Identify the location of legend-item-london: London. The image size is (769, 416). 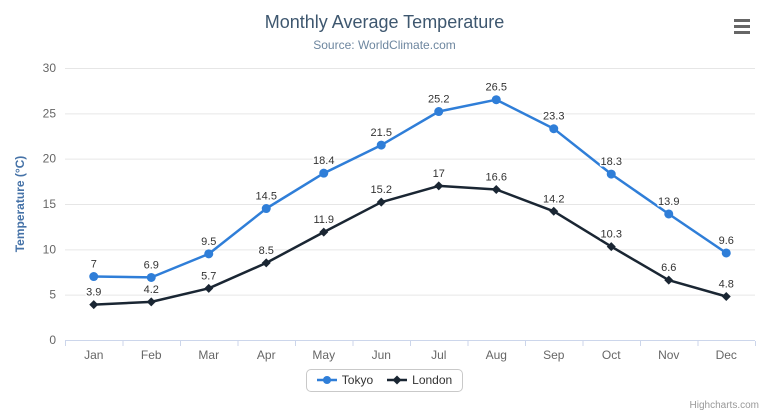
(419, 380).